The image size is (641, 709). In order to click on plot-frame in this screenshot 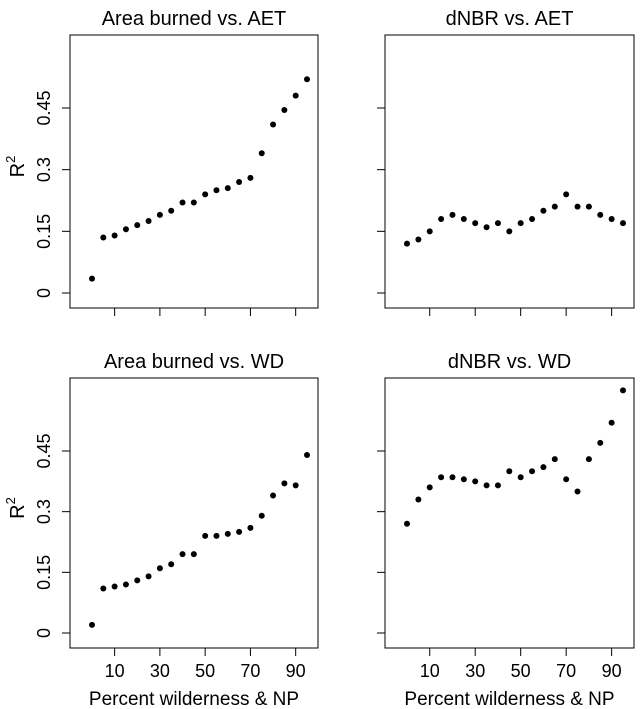, I will do `click(194, 513)`.